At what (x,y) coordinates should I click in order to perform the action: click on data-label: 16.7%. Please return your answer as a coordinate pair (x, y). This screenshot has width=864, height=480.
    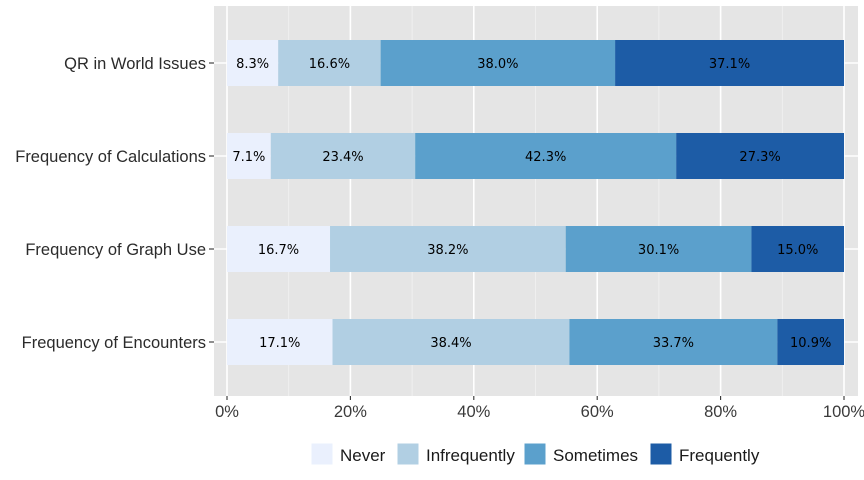
    Looking at the image, I should click on (278, 250).